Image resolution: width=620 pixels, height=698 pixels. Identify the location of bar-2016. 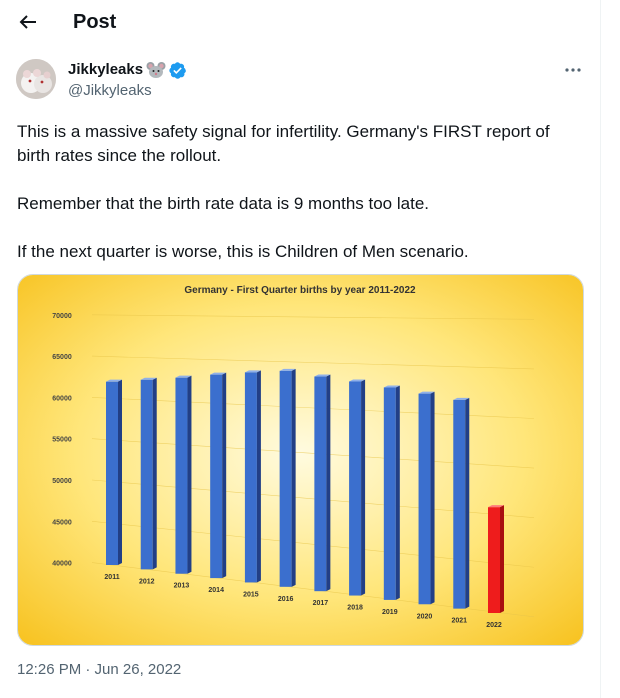
(287, 477).